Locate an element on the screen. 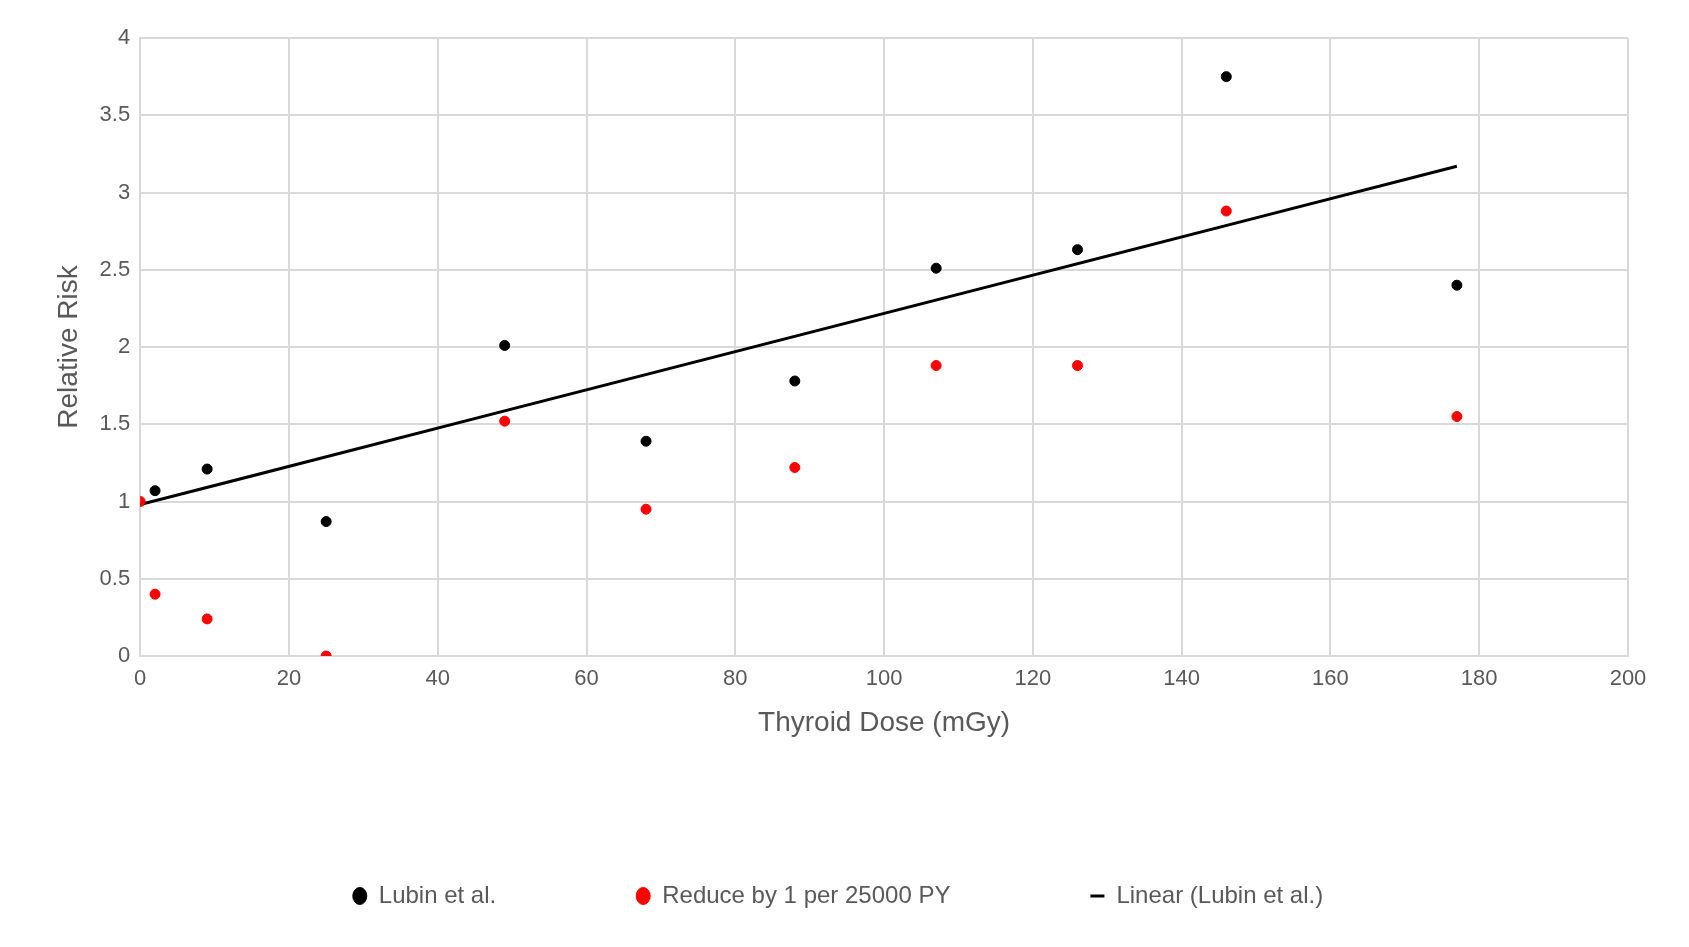 The image size is (1689, 947). y-tick-label: 4 is located at coordinates (124, 37).